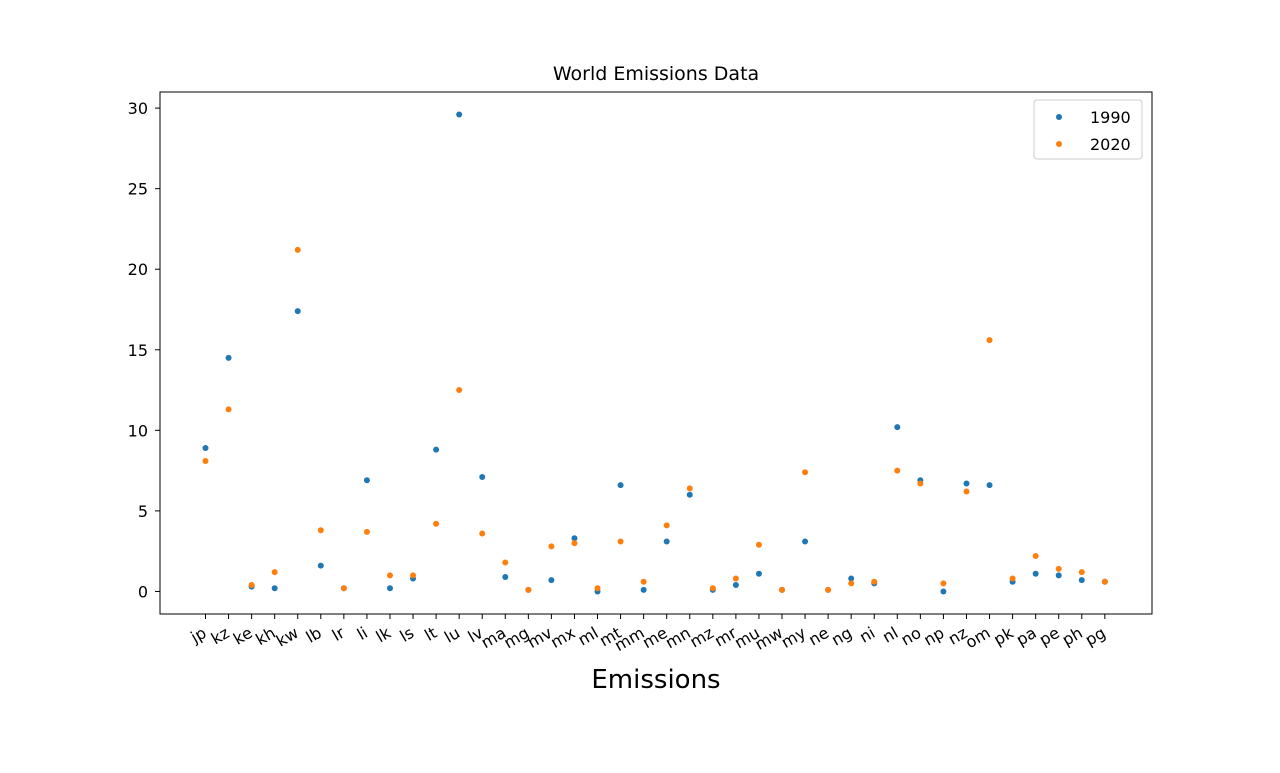 Image resolution: width=1280 pixels, height=773 pixels. Describe the element at coordinates (1110, 117) in the screenshot. I see `legend-label-1990: 1990` at that location.